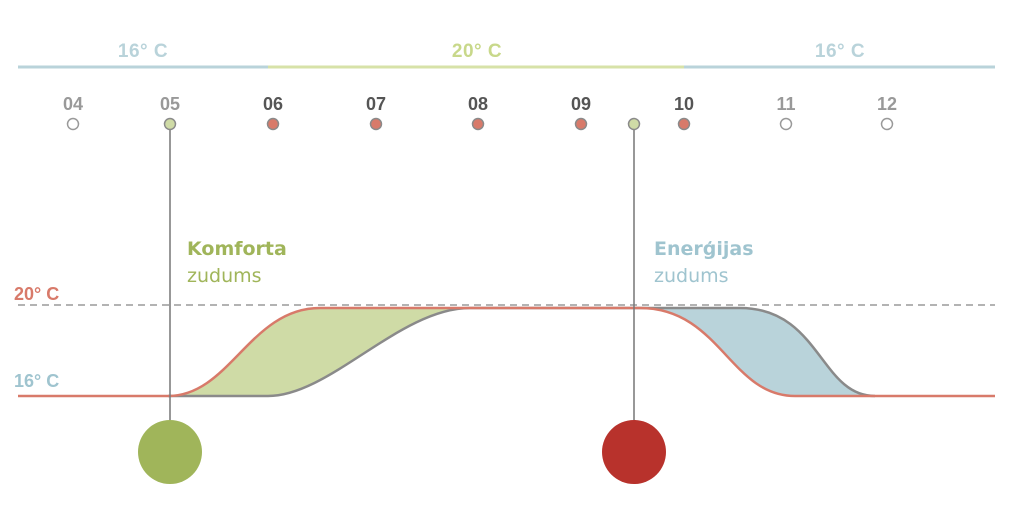  Describe the element at coordinates (224, 276) in the screenshot. I see `comfort-annotation-subtitle: zudums` at that location.